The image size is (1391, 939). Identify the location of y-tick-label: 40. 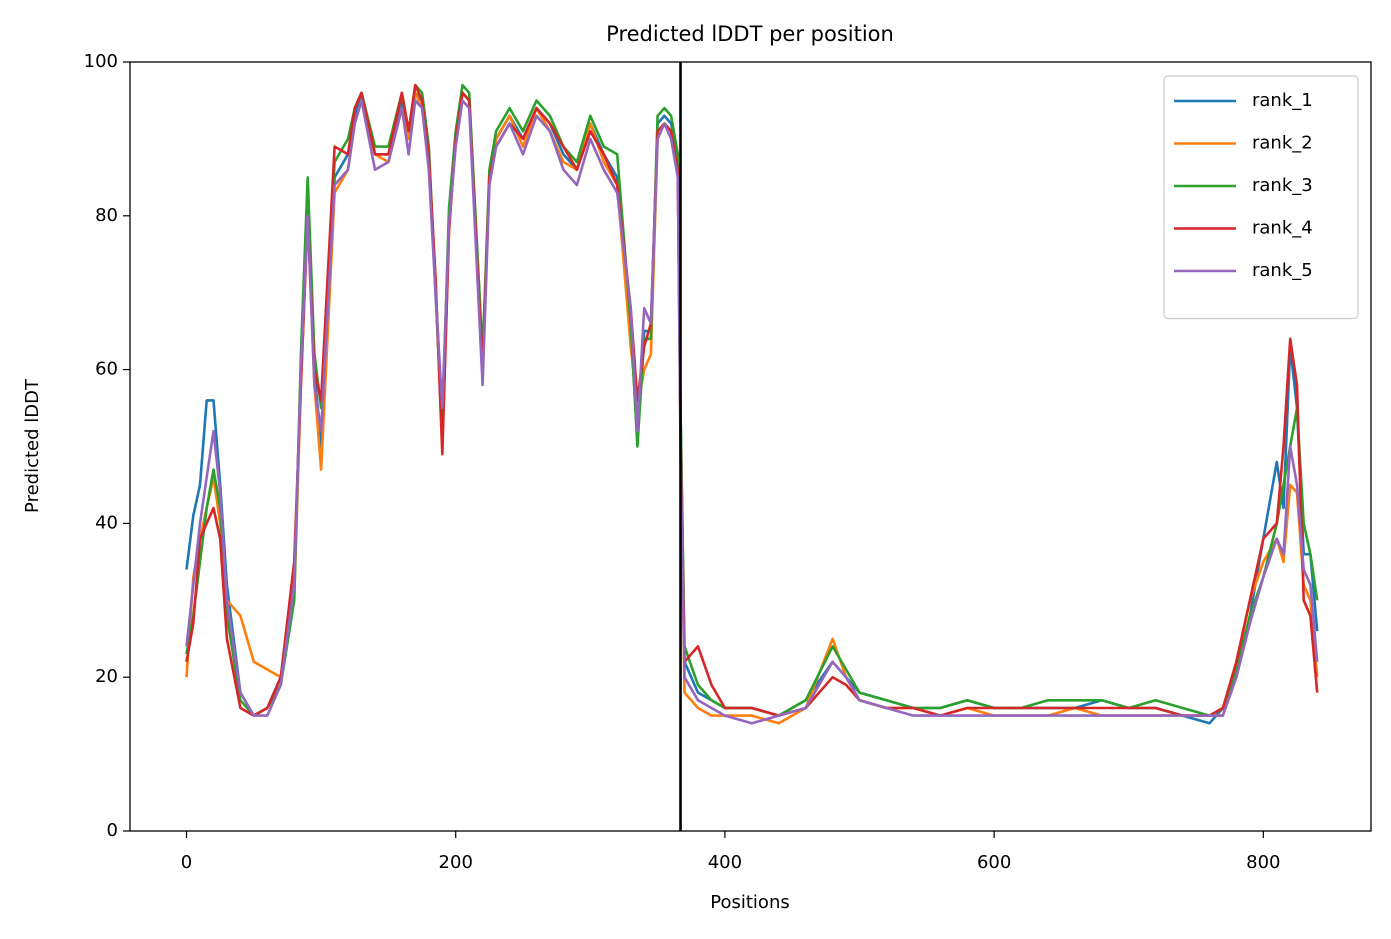
(106, 522).